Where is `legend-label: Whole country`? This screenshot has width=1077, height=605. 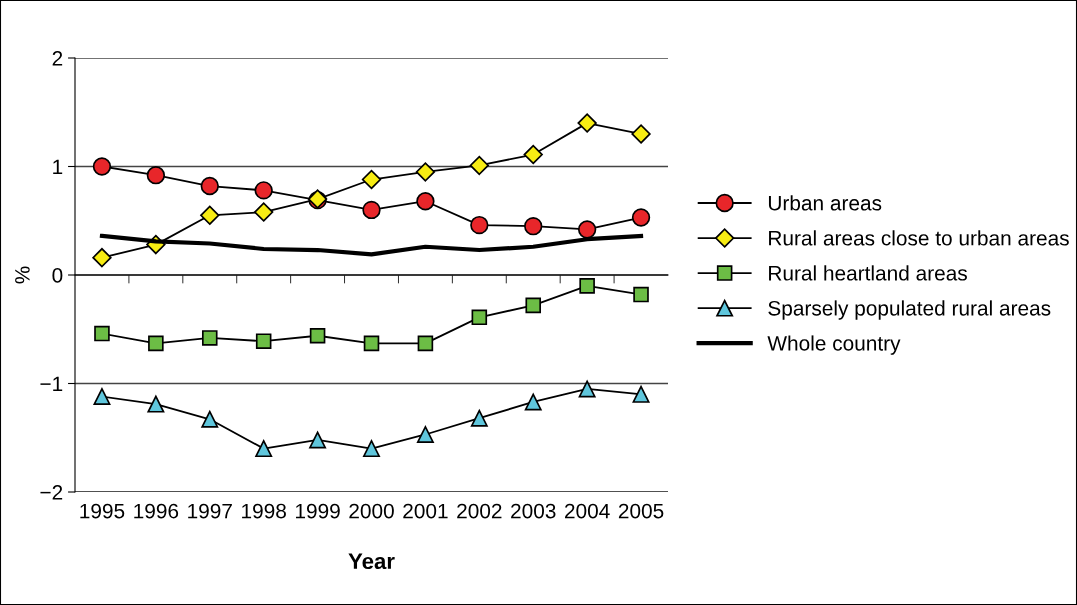 legend-label: Whole country is located at coordinates (834, 345).